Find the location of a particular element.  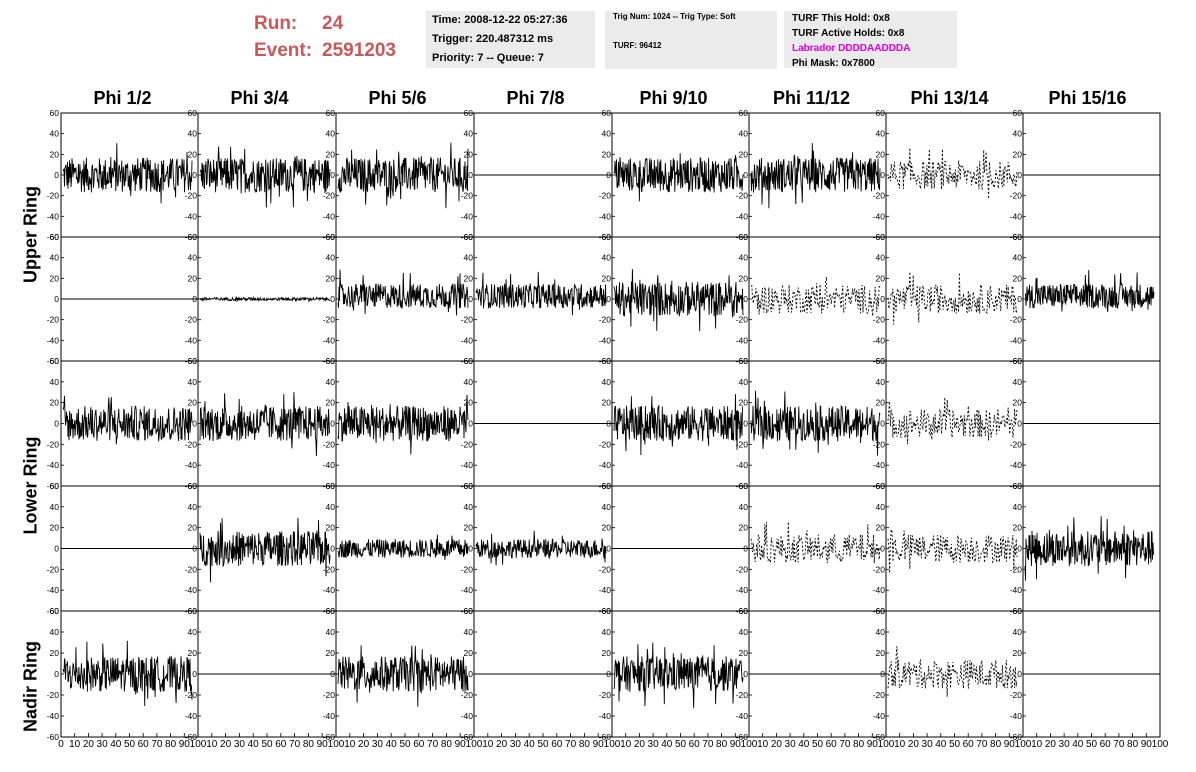

event-value: 2591203 is located at coordinates (359, 50).